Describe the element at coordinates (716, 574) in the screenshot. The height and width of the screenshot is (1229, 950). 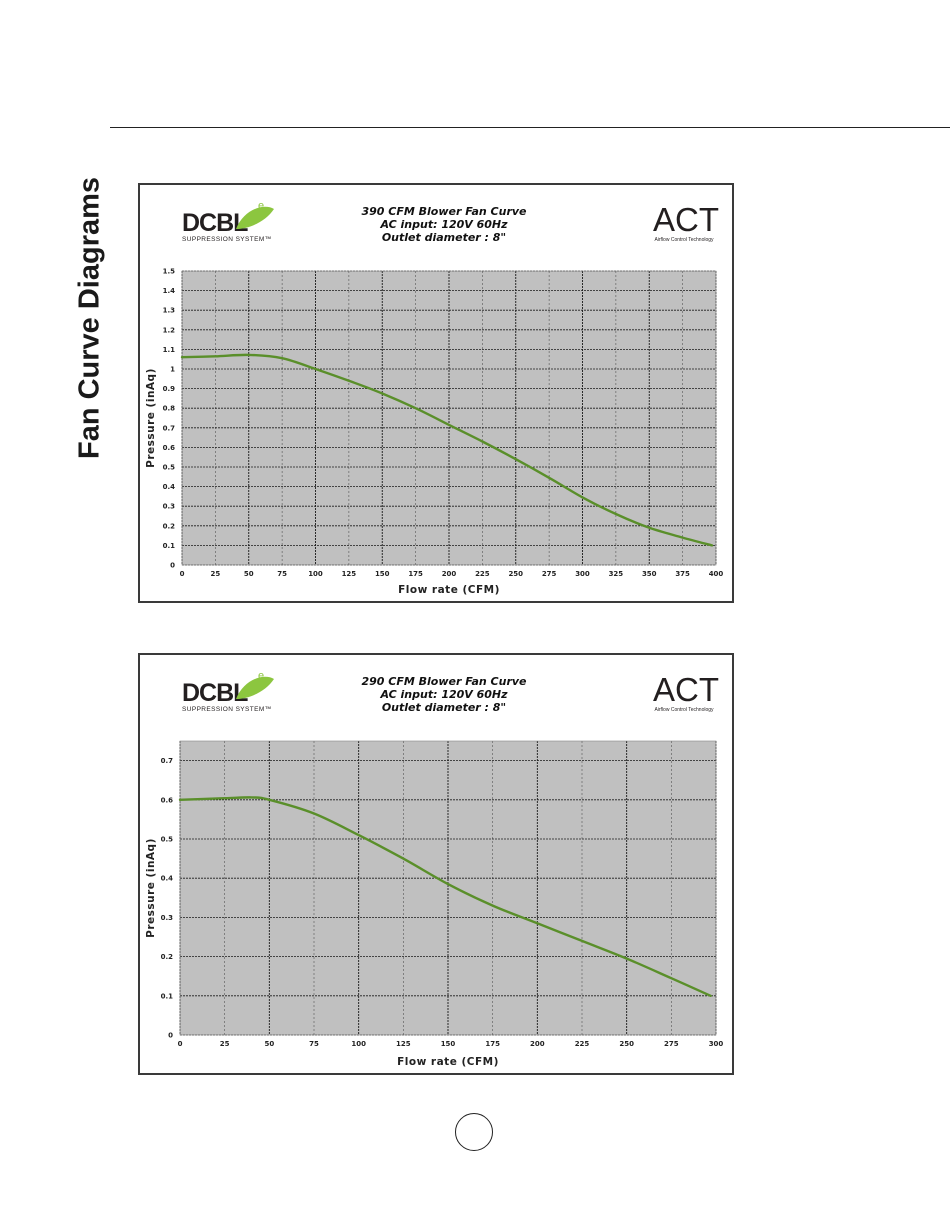
I see `x-tick-label: 400` at that location.